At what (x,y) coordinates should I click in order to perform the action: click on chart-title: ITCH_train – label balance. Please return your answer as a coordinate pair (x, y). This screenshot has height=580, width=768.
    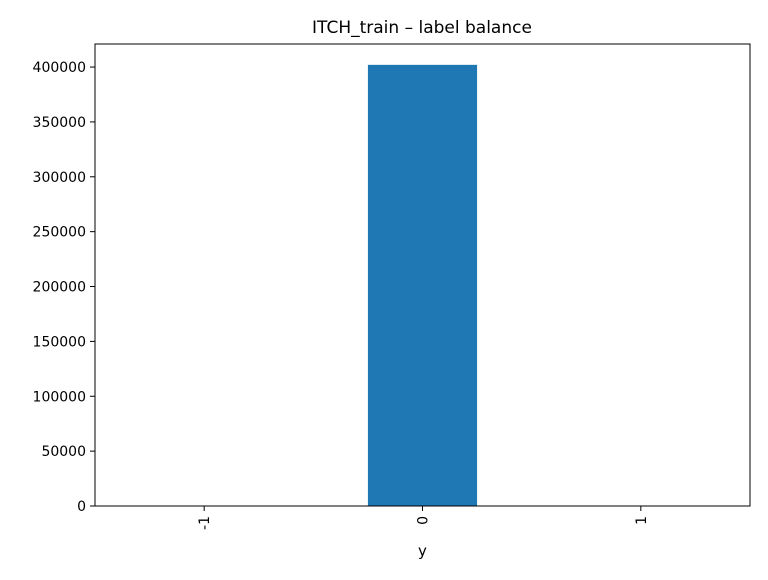
    Looking at the image, I should click on (422, 28).